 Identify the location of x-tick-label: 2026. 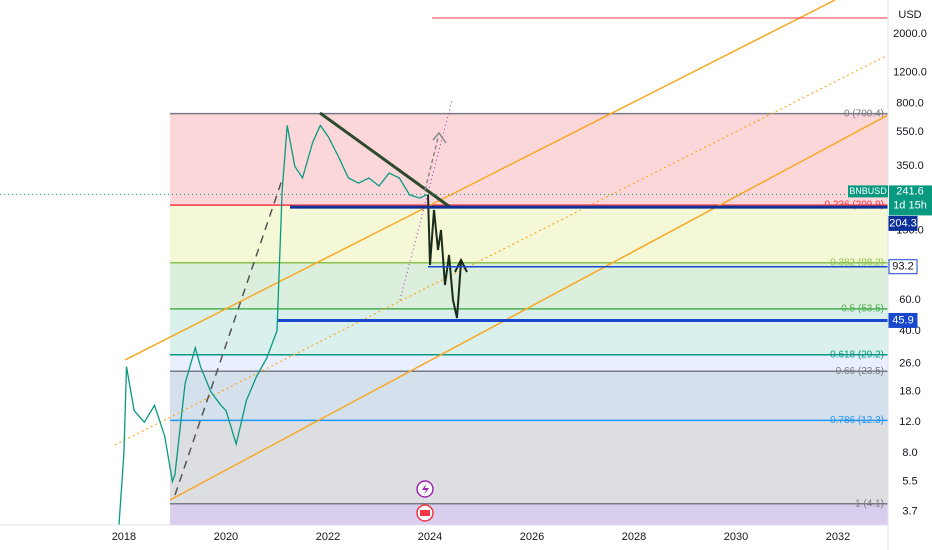
(532, 537).